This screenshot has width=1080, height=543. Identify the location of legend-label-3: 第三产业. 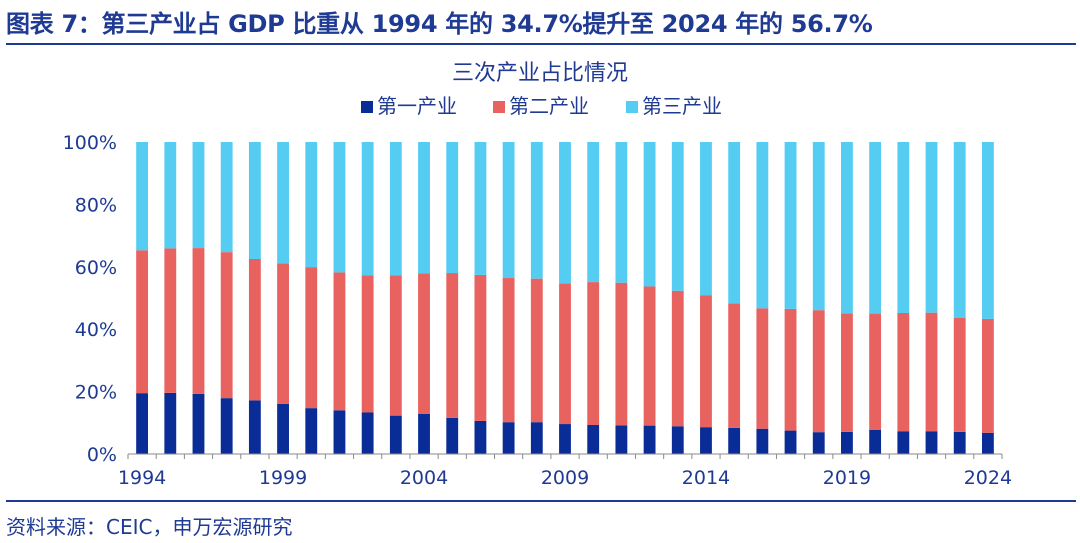
(682, 106).